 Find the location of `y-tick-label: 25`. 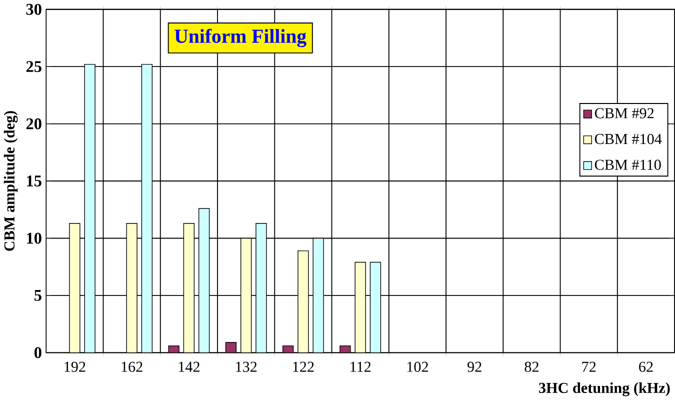

y-tick-label: 25 is located at coordinates (34, 66).